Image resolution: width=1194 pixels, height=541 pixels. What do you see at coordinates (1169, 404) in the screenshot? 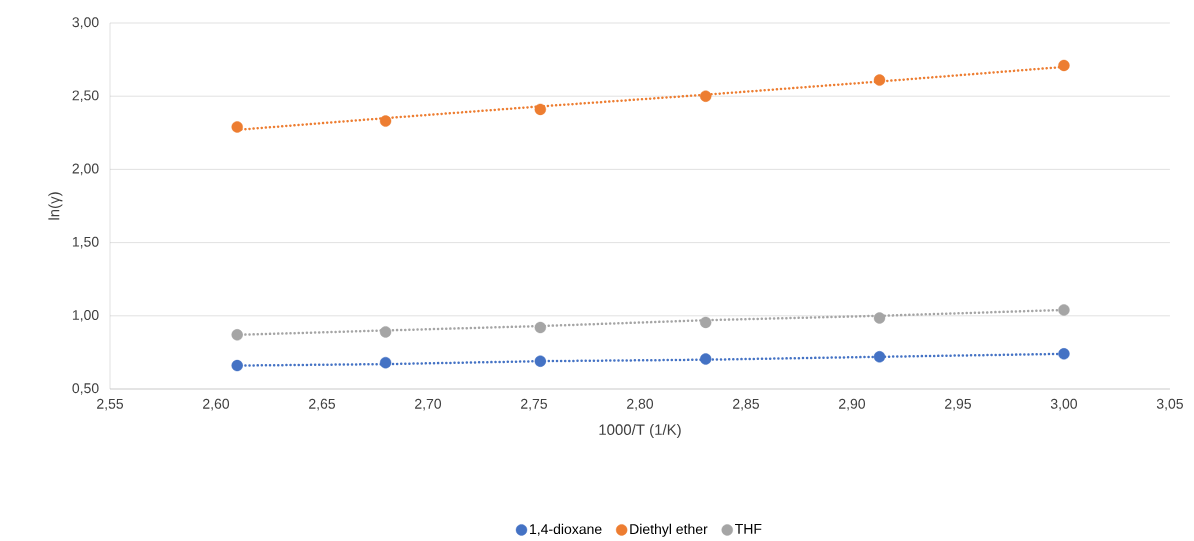
I see `x-tick-label: 3,05` at bounding box center [1169, 404].